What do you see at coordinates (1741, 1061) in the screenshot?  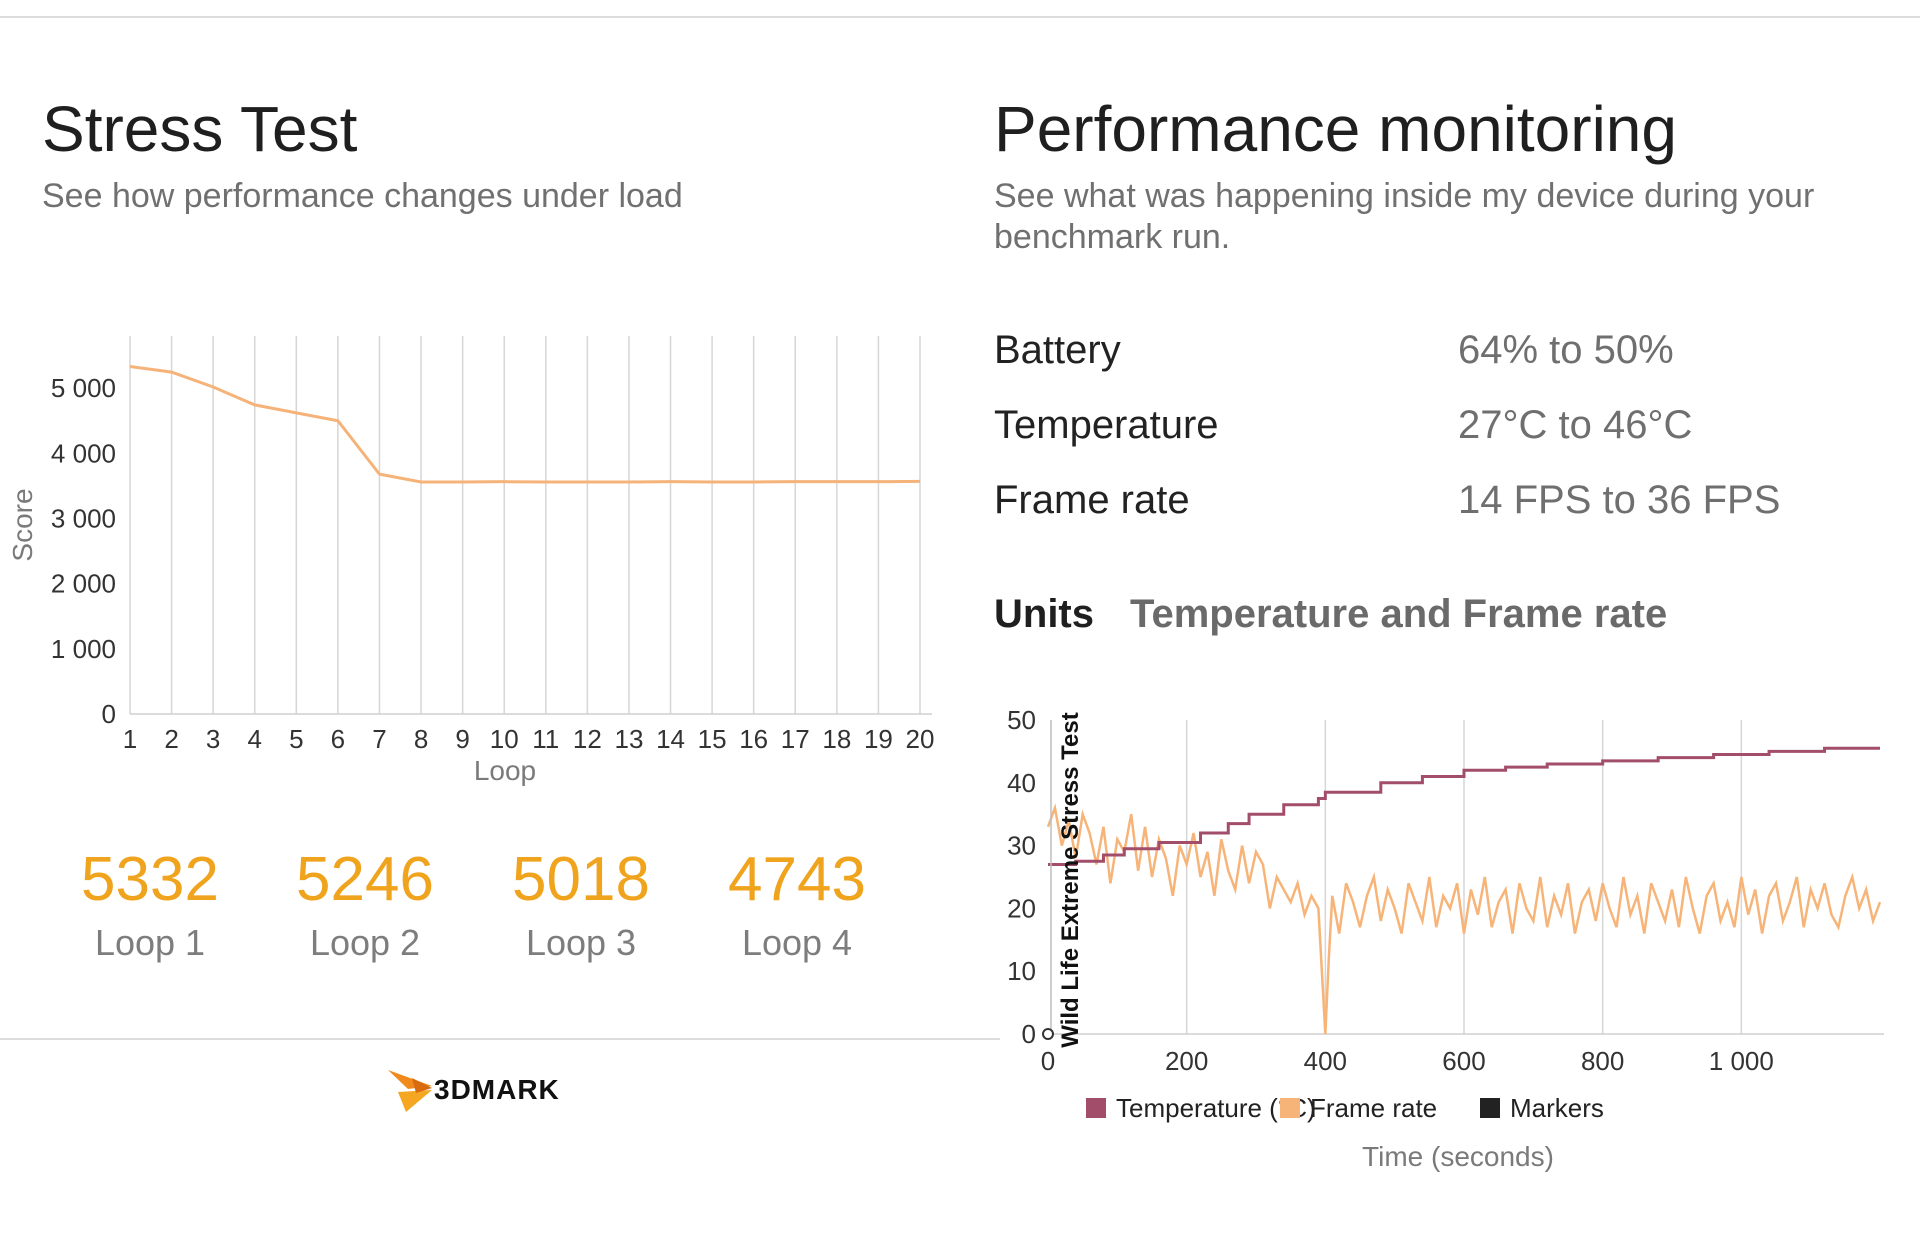 I see `x-tick-label: 1 000` at bounding box center [1741, 1061].